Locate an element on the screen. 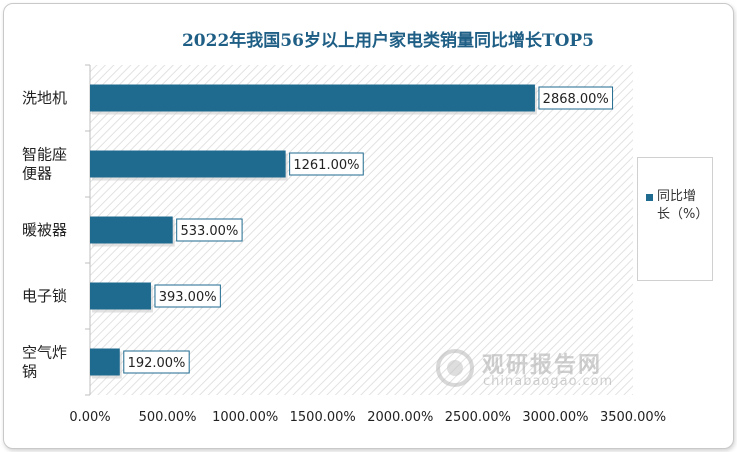  x-tick-label: 1500.00% is located at coordinates (323, 417).